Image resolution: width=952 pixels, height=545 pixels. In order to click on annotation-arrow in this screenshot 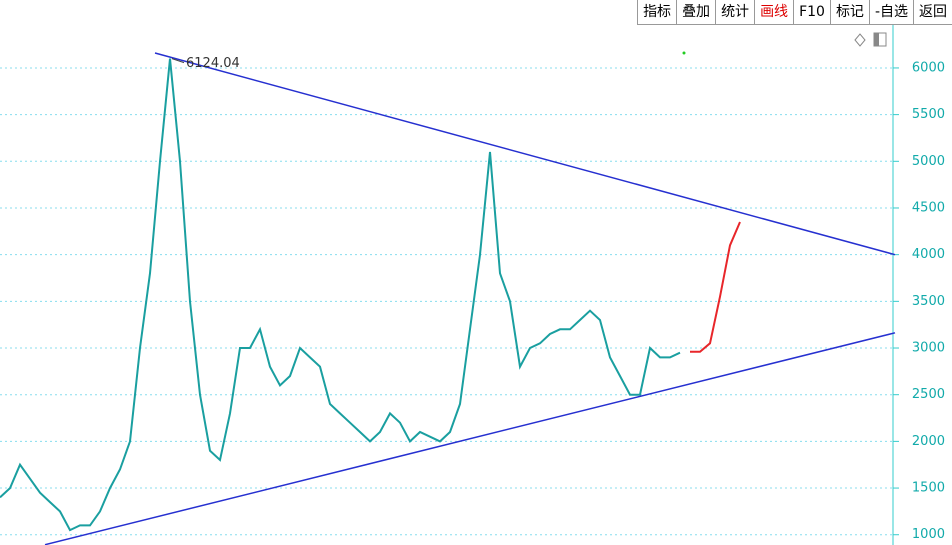, I will do `click(178, 61)`.